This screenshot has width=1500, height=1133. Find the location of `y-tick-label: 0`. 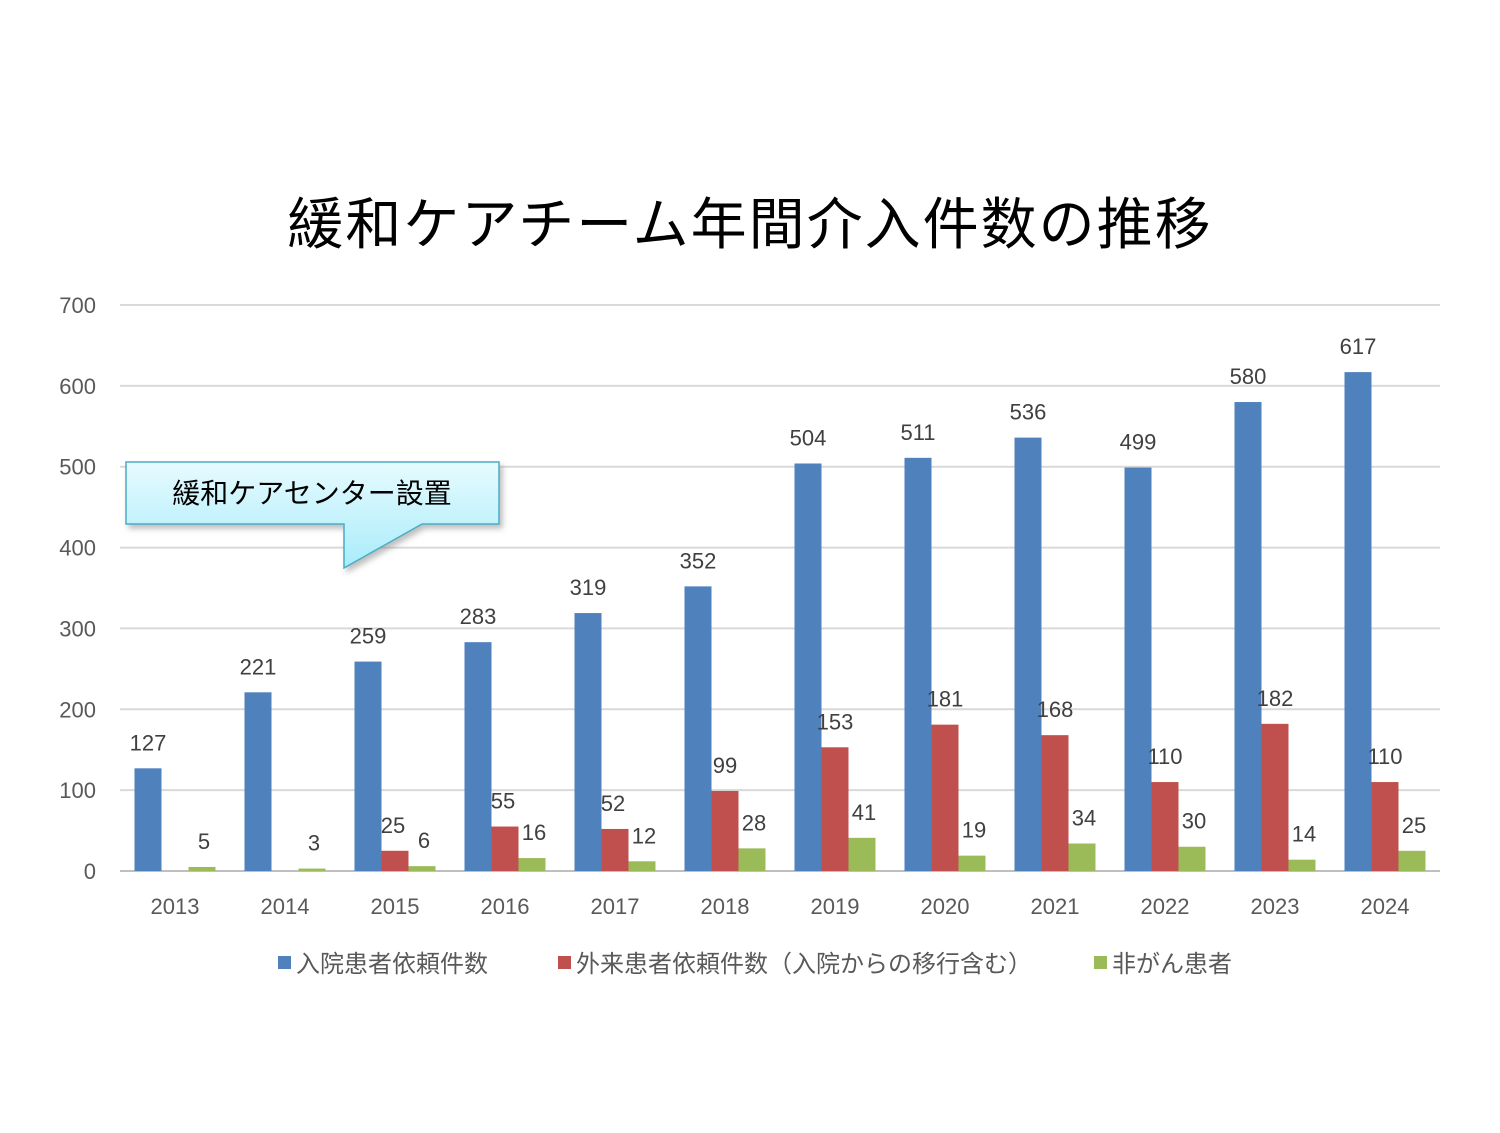

y-tick-label: 0 is located at coordinates (90, 871).